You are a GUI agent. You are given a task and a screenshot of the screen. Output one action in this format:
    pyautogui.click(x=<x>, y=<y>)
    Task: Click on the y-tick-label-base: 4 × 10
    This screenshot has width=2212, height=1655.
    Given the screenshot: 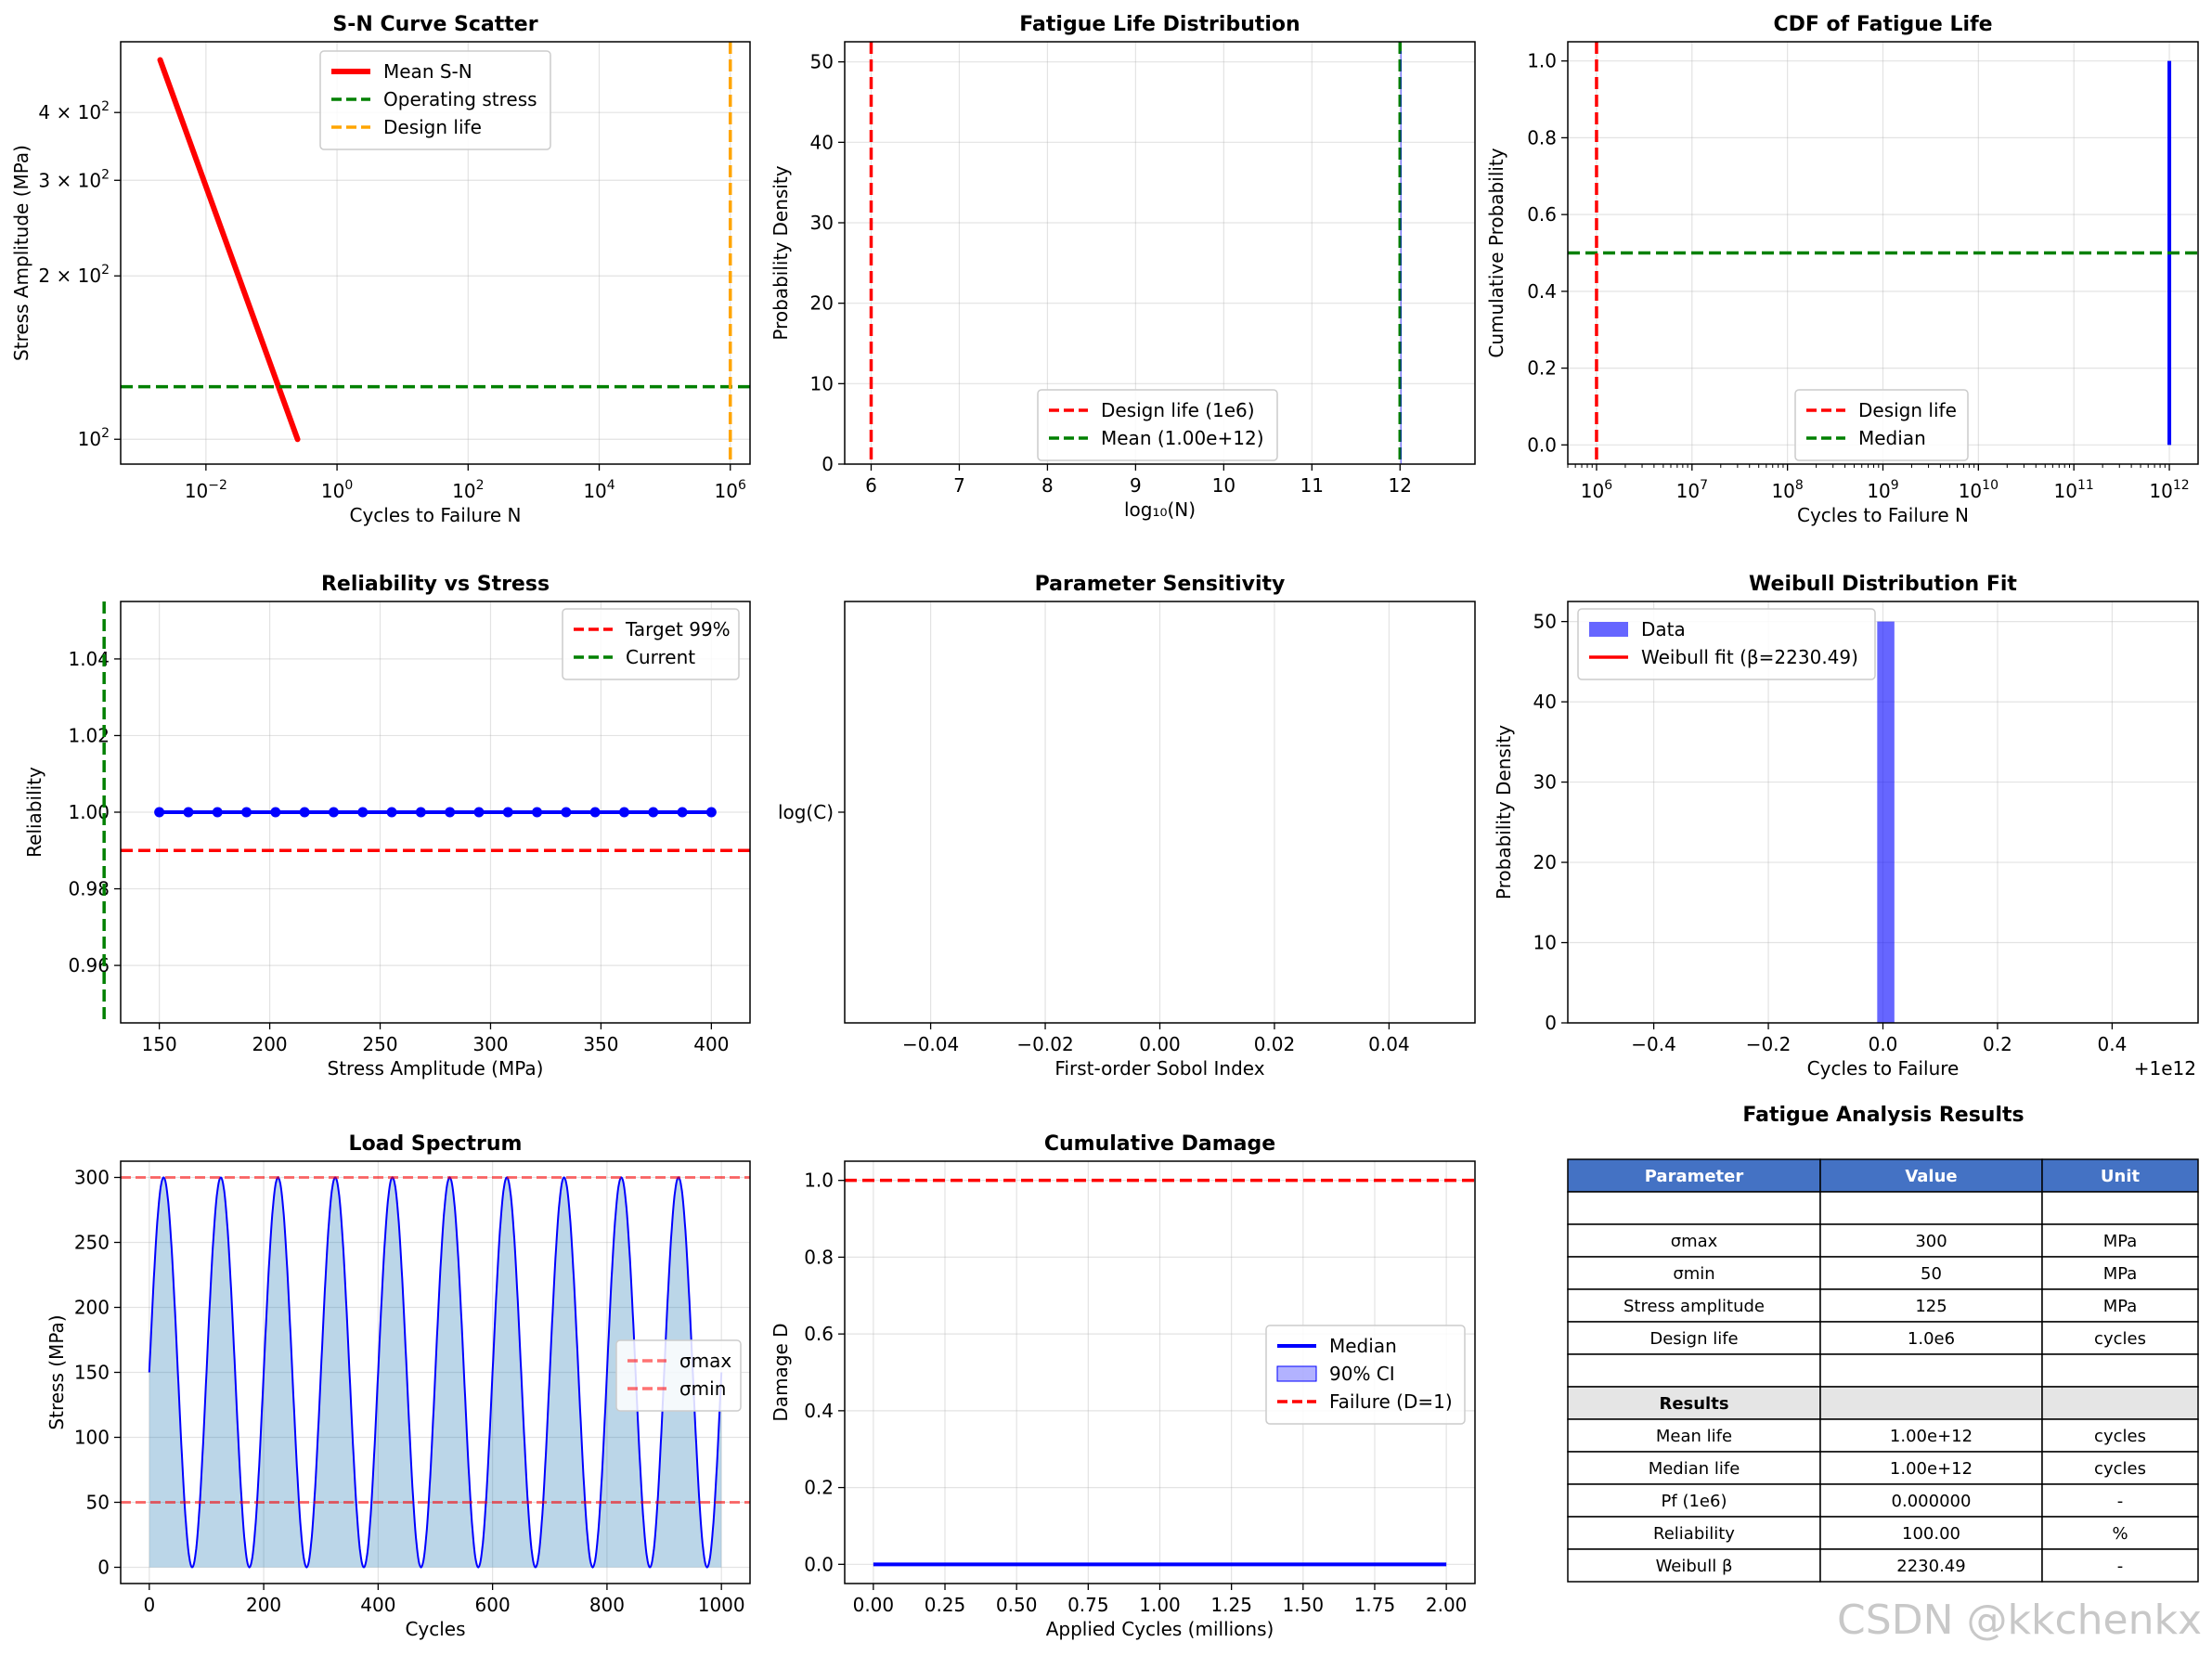 What is the action you would take?
    pyautogui.click(x=69, y=112)
    